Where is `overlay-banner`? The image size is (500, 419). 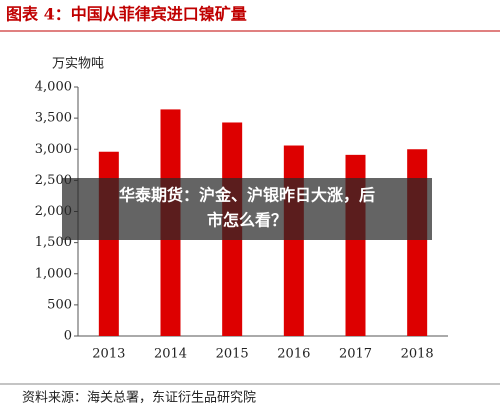 overlay-banner is located at coordinates (247, 209).